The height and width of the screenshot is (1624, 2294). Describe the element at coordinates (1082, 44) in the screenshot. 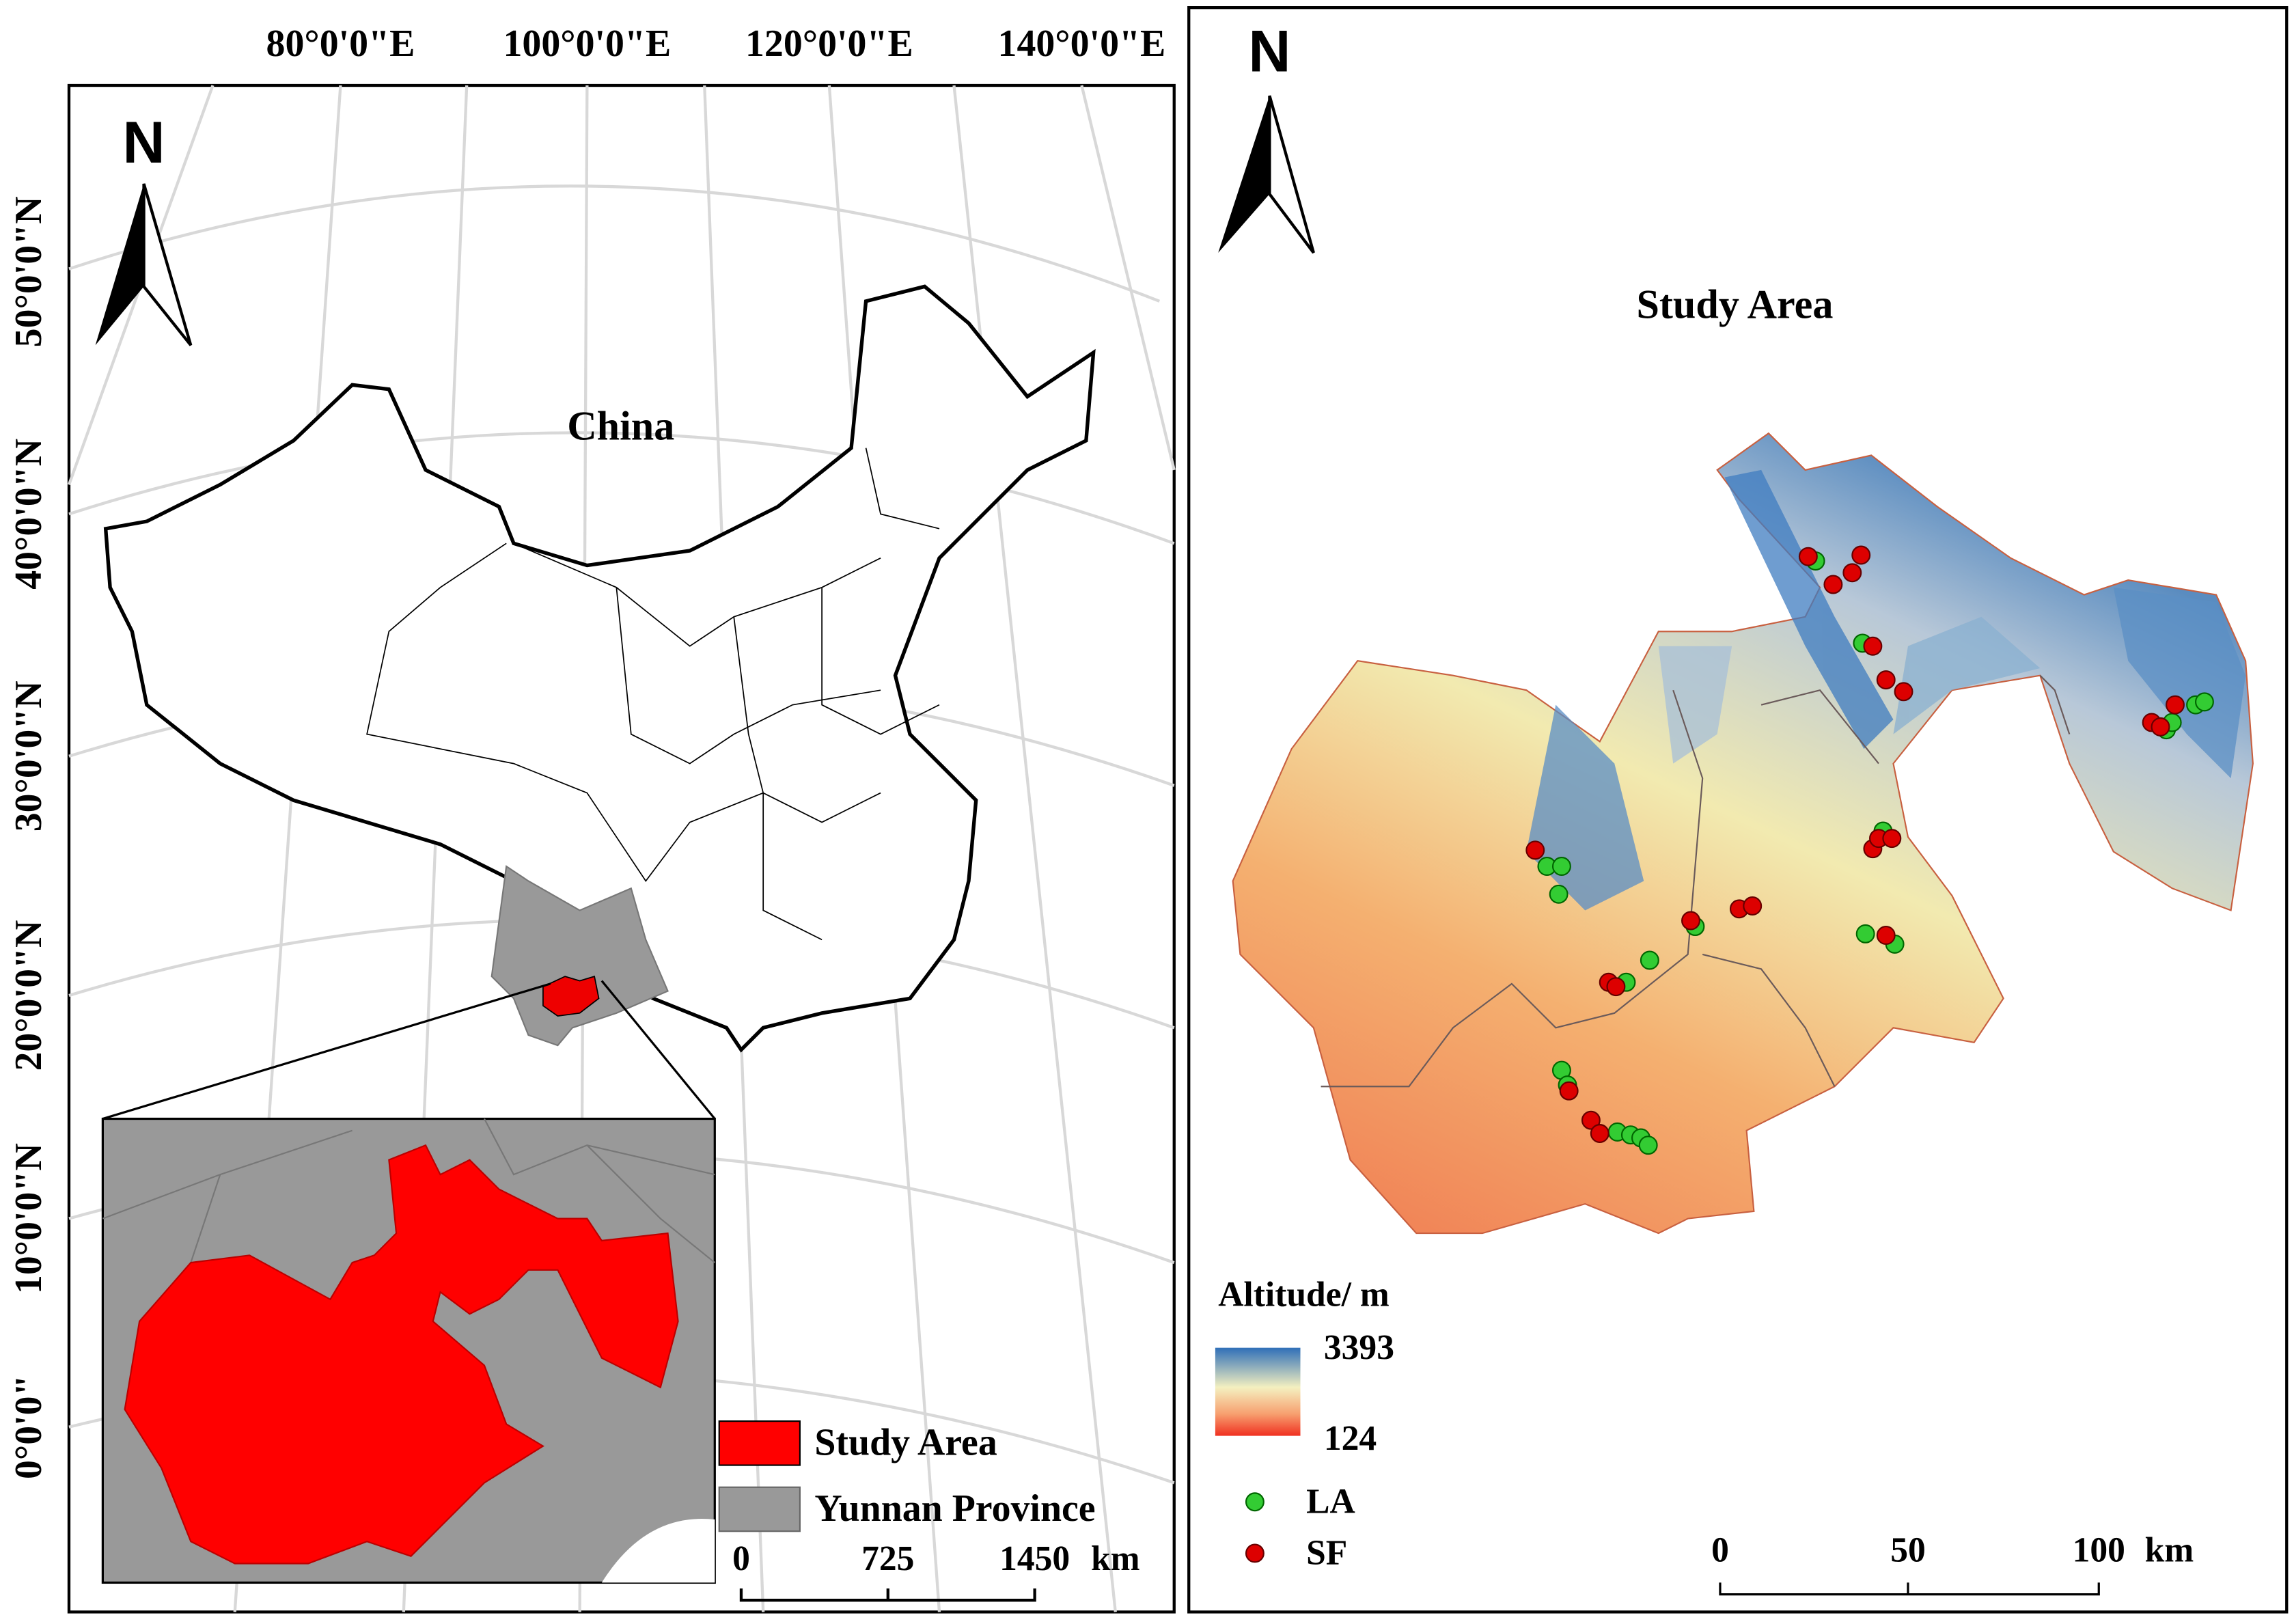

I see `longitude-label: 140°0'0"E` at that location.